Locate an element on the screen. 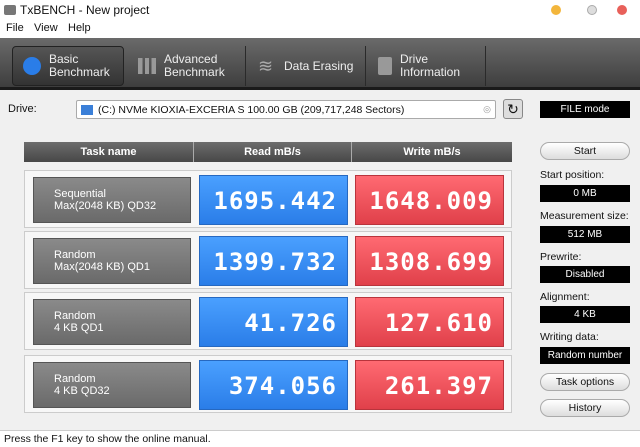  tab-data-erasing: ≋ Data Erasing is located at coordinates (307, 66).